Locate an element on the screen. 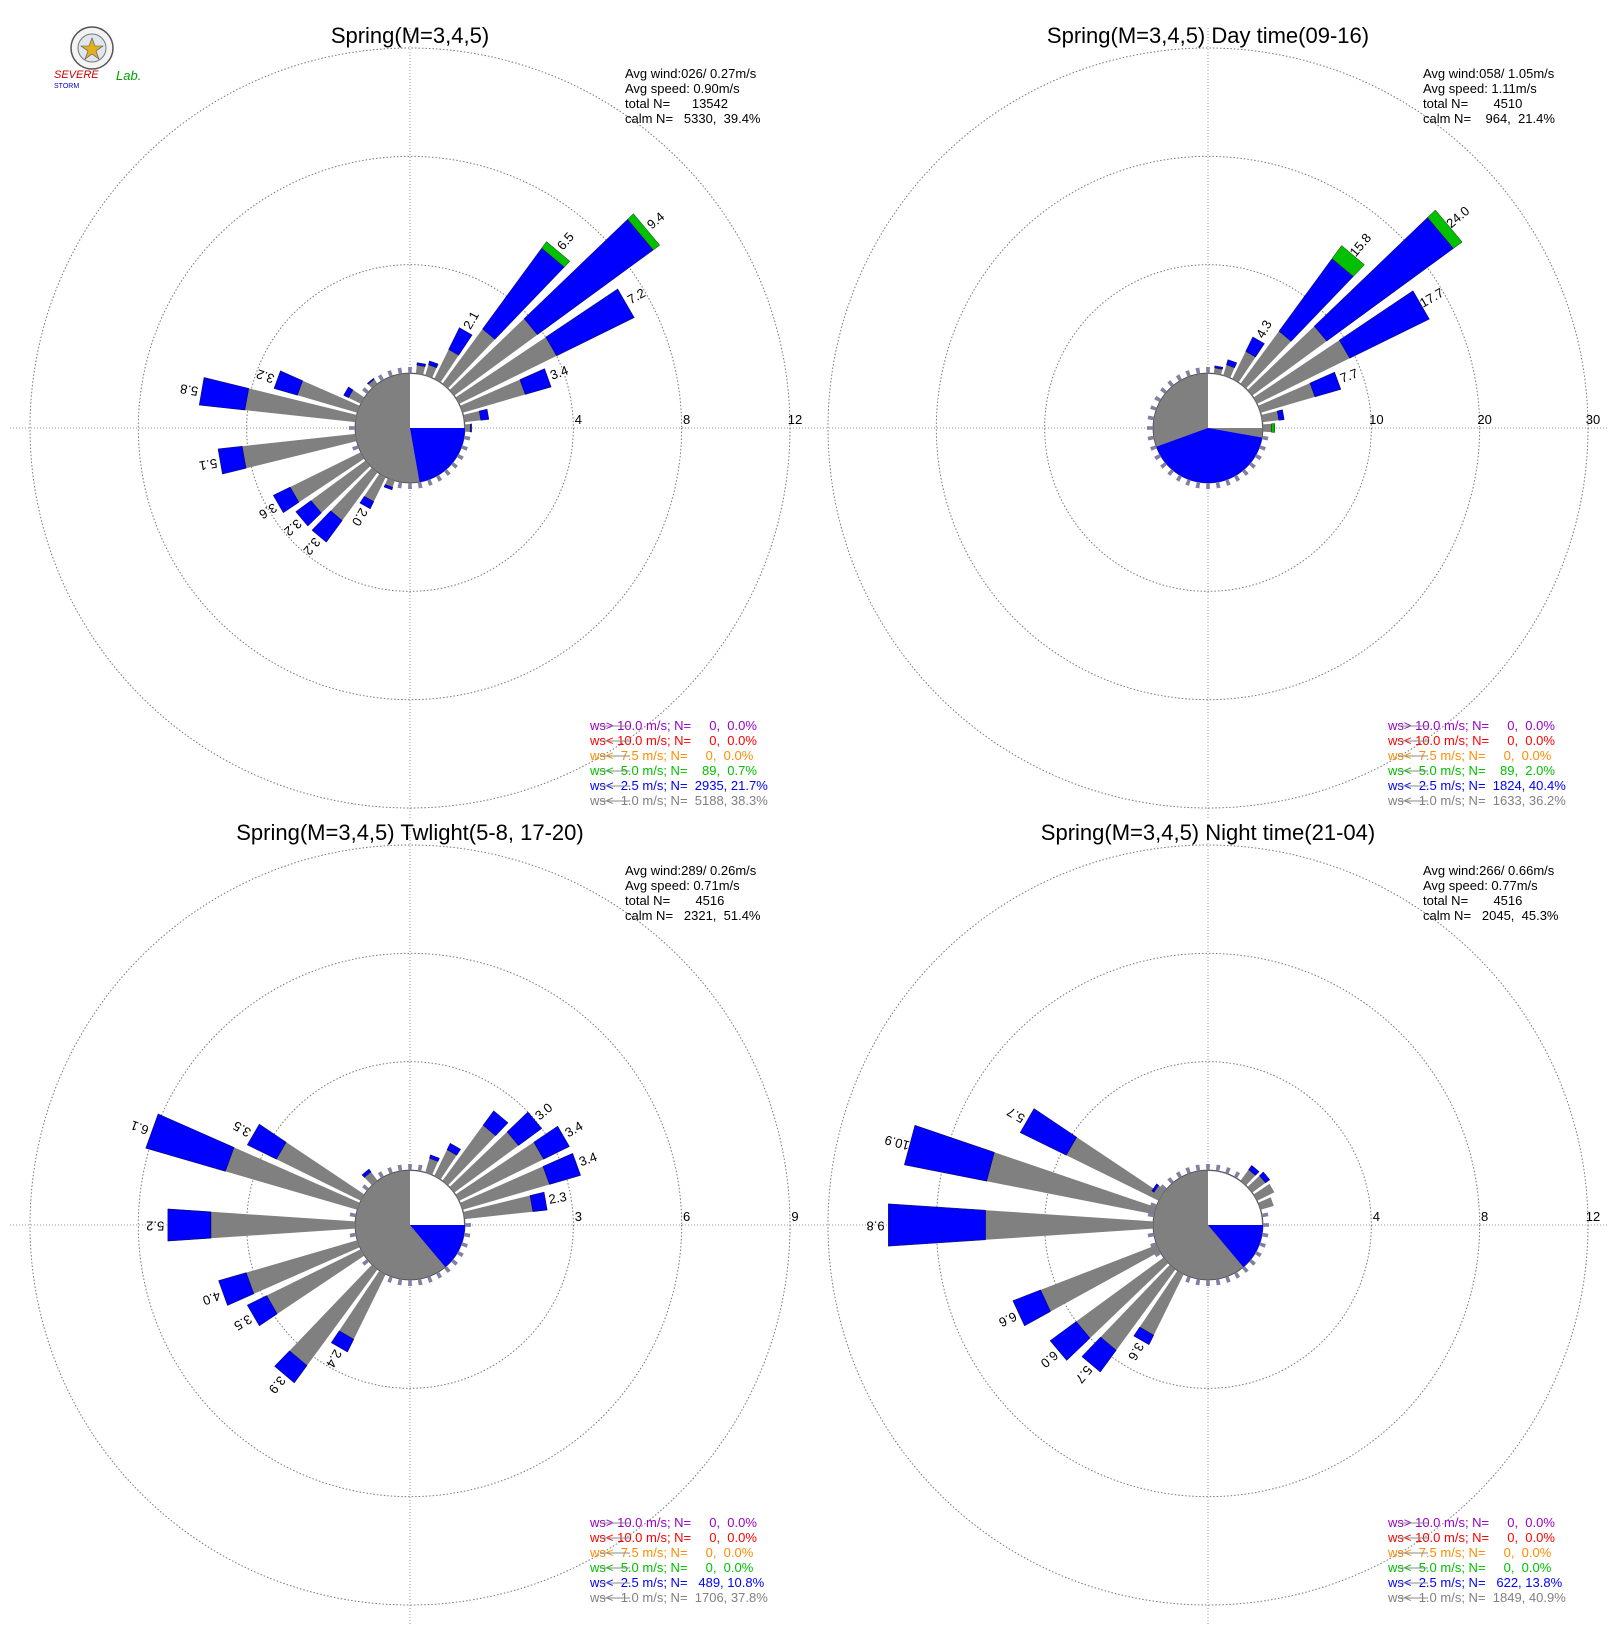 Image resolution: width=1620 pixels, height=1640 pixels. logo-text-storm: STORM is located at coordinates (66, 86).